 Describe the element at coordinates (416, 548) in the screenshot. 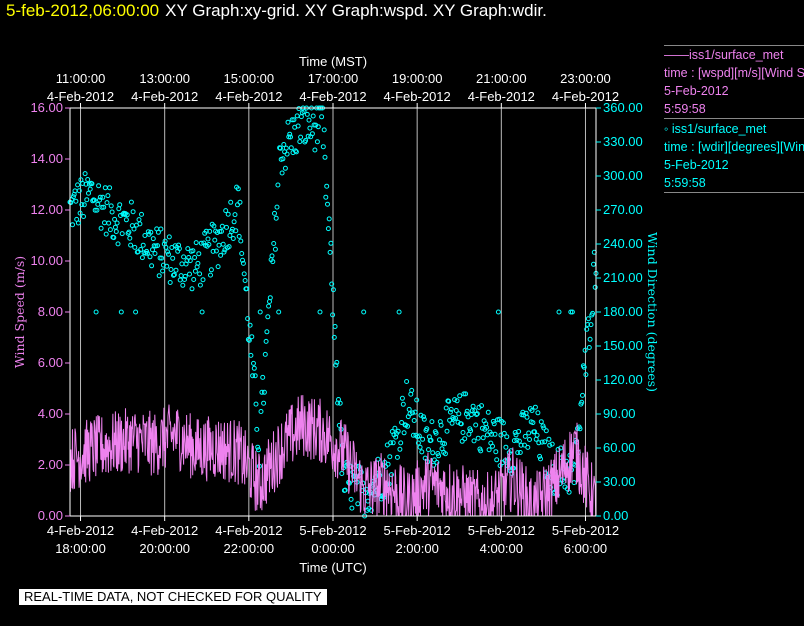

I see `bottom-tick-time: 2:00:00` at that location.